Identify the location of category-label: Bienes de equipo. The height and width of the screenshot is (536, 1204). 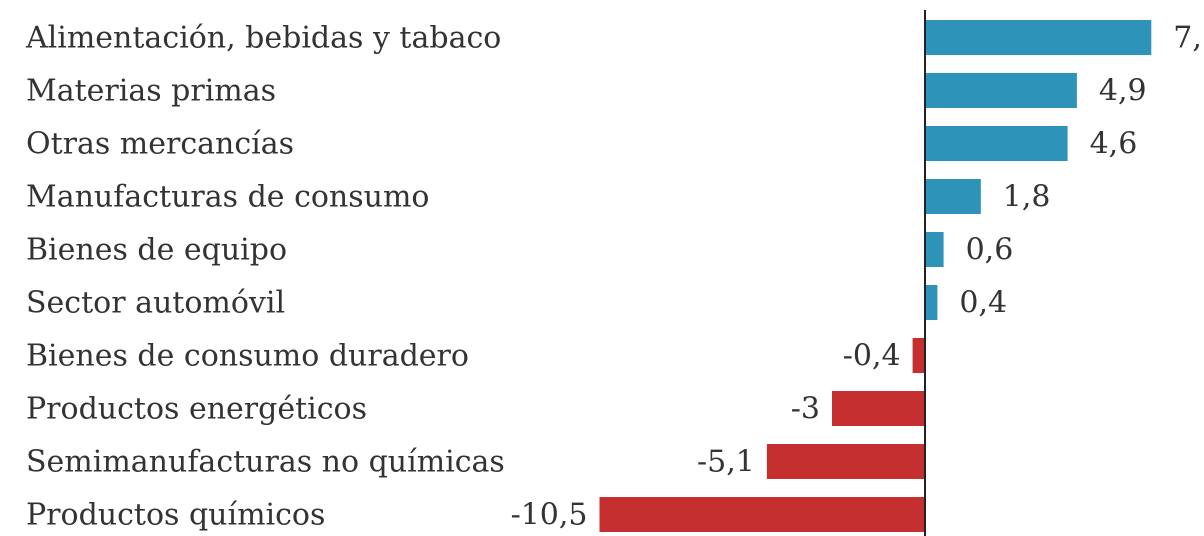
(156, 250).